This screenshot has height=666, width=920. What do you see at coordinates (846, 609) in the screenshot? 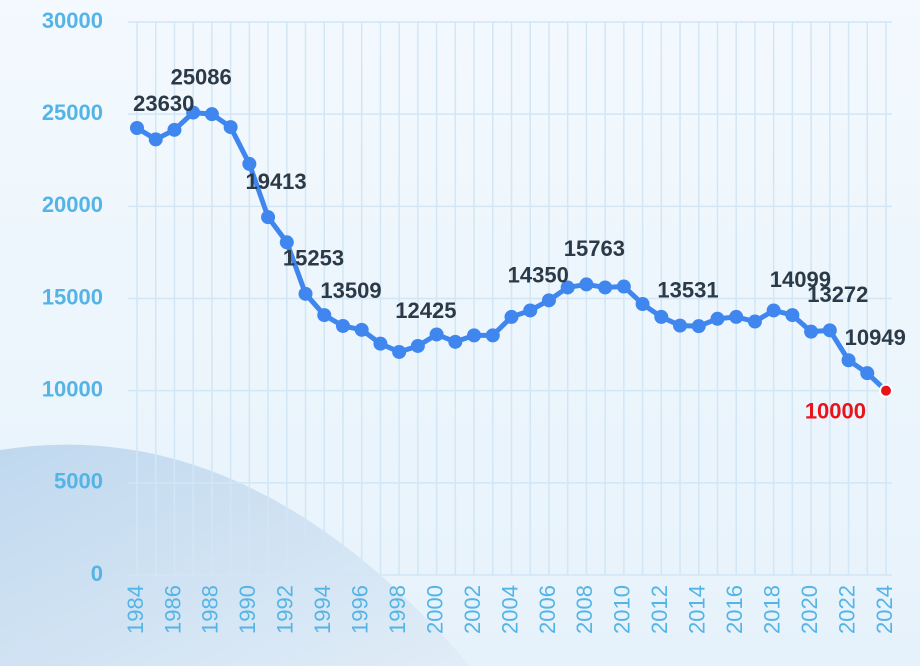
I see `x-tick-label: 2022` at bounding box center [846, 609].